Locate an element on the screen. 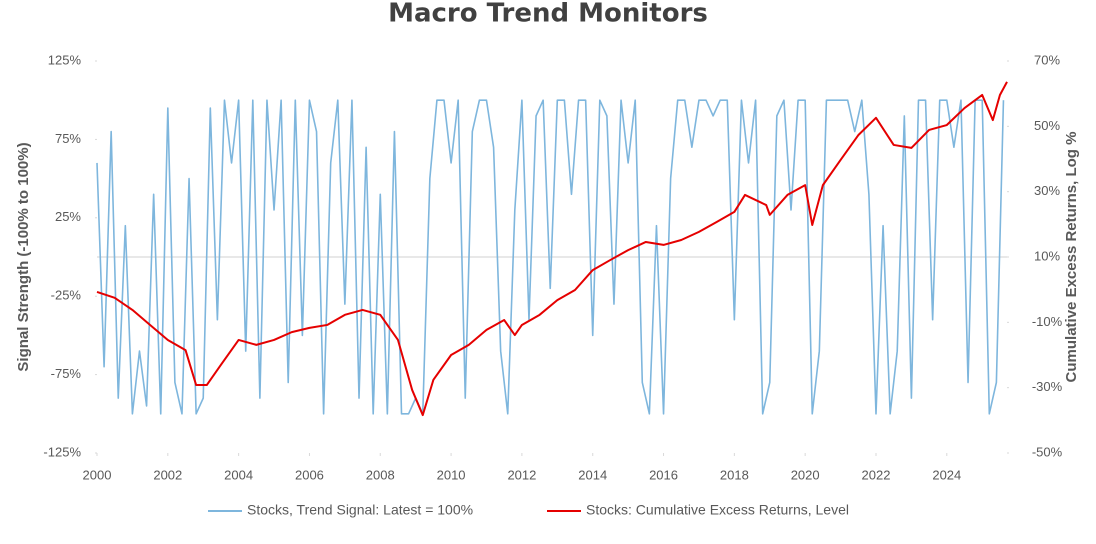 This screenshot has height=544, width=1096. x-tick-label: 2002 is located at coordinates (167, 474).